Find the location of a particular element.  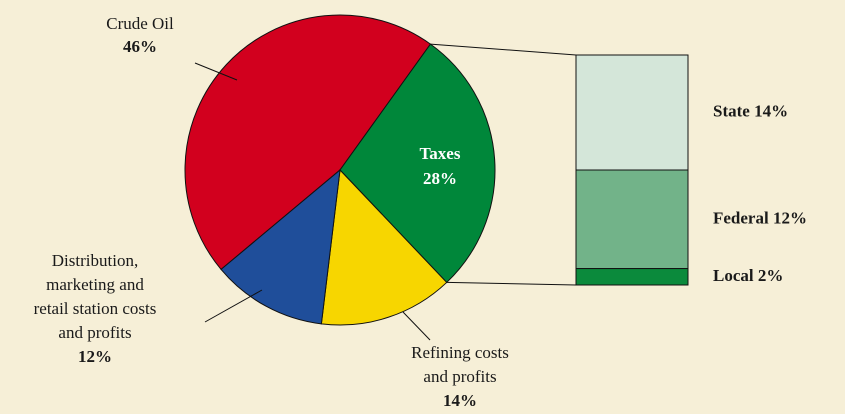

bar-category: Federal is located at coordinates (741, 217).